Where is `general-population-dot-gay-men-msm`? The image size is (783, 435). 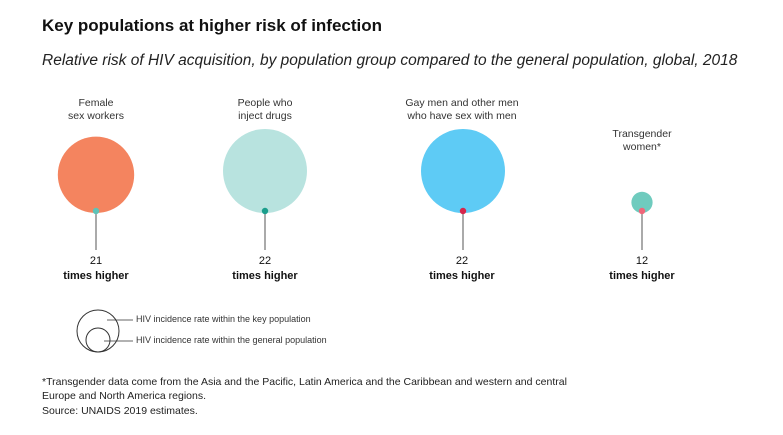 general-population-dot-gay-men-msm is located at coordinates (463, 211).